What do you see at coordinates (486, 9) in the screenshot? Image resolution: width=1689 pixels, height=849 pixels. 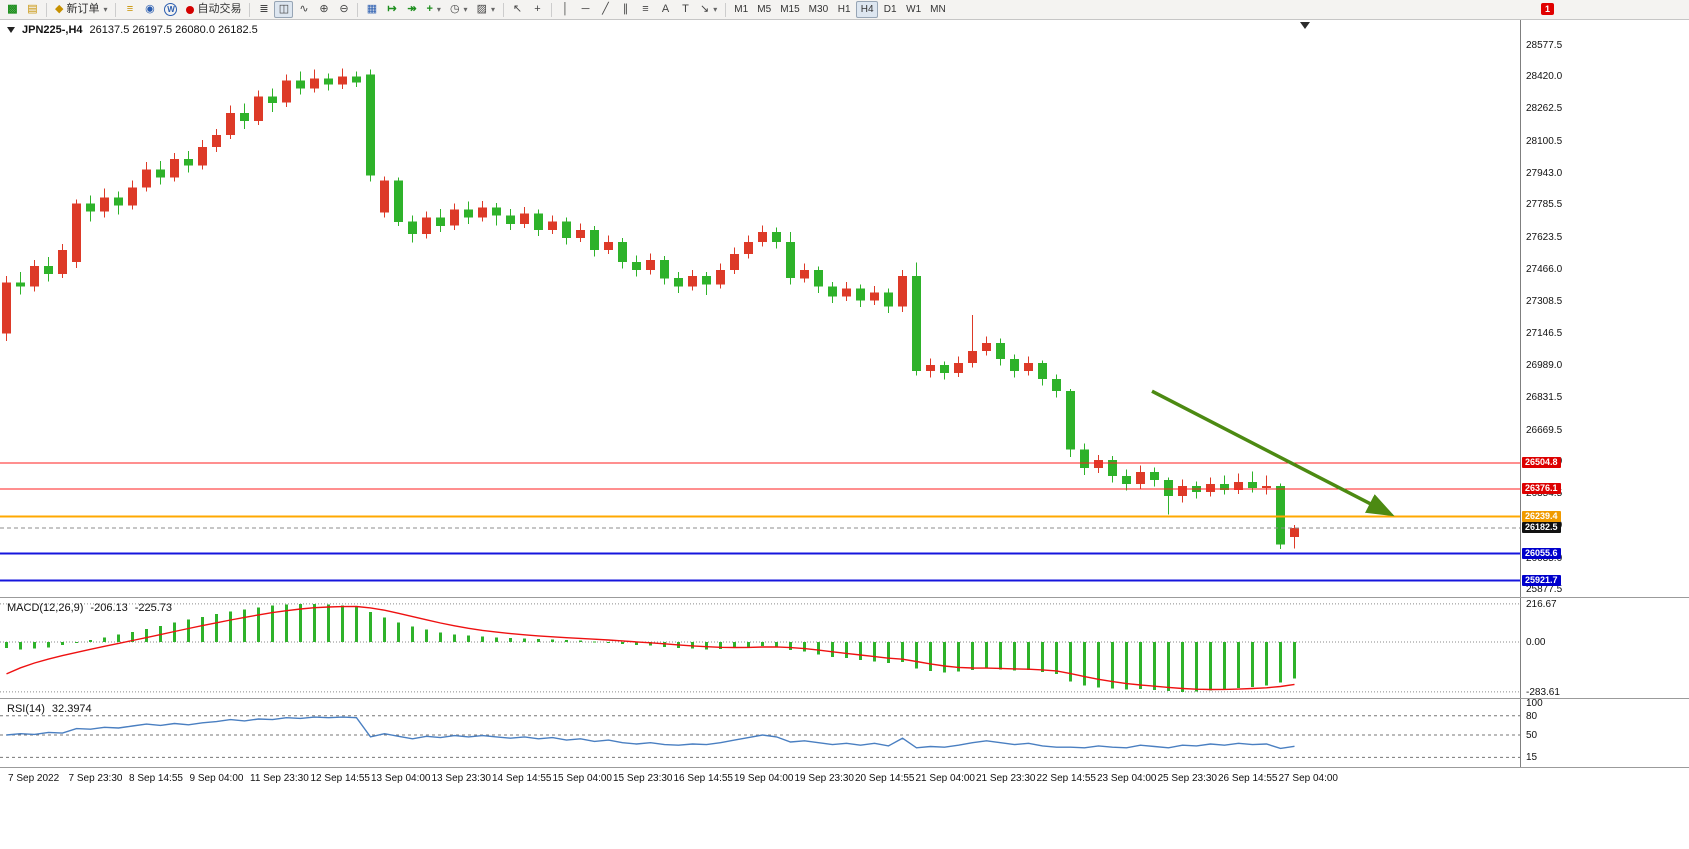 I see `templates-button: ▨ ▾` at bounding box center [486, 9].